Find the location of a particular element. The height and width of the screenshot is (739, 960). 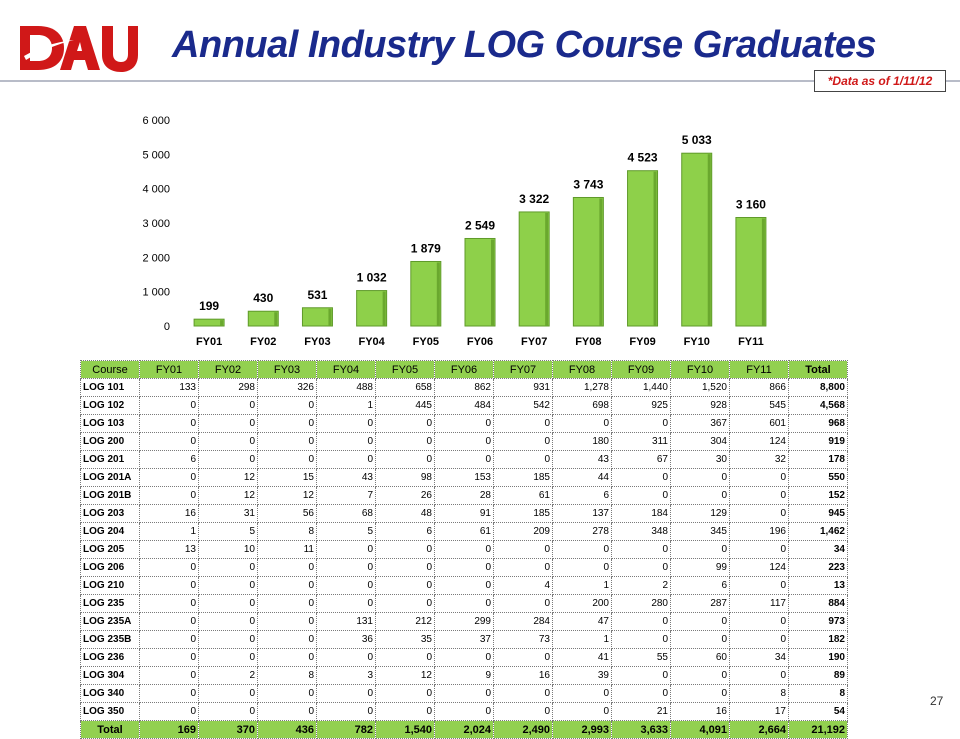

value-cell: 4 is located at coordinates (523, 585).